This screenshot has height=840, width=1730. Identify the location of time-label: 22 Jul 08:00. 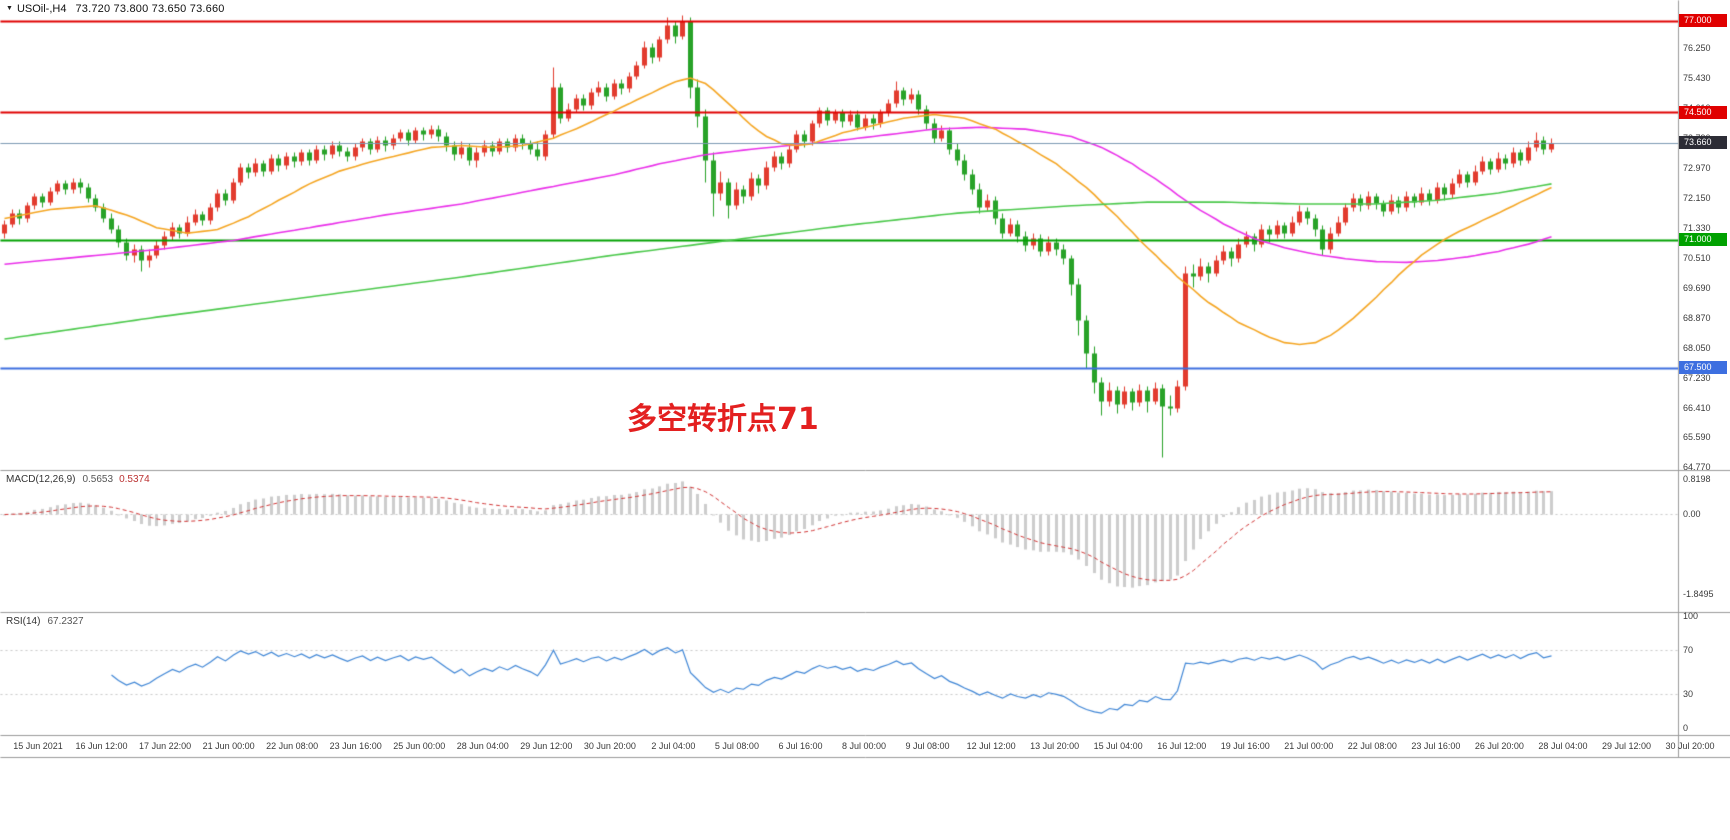
(1372, 746).